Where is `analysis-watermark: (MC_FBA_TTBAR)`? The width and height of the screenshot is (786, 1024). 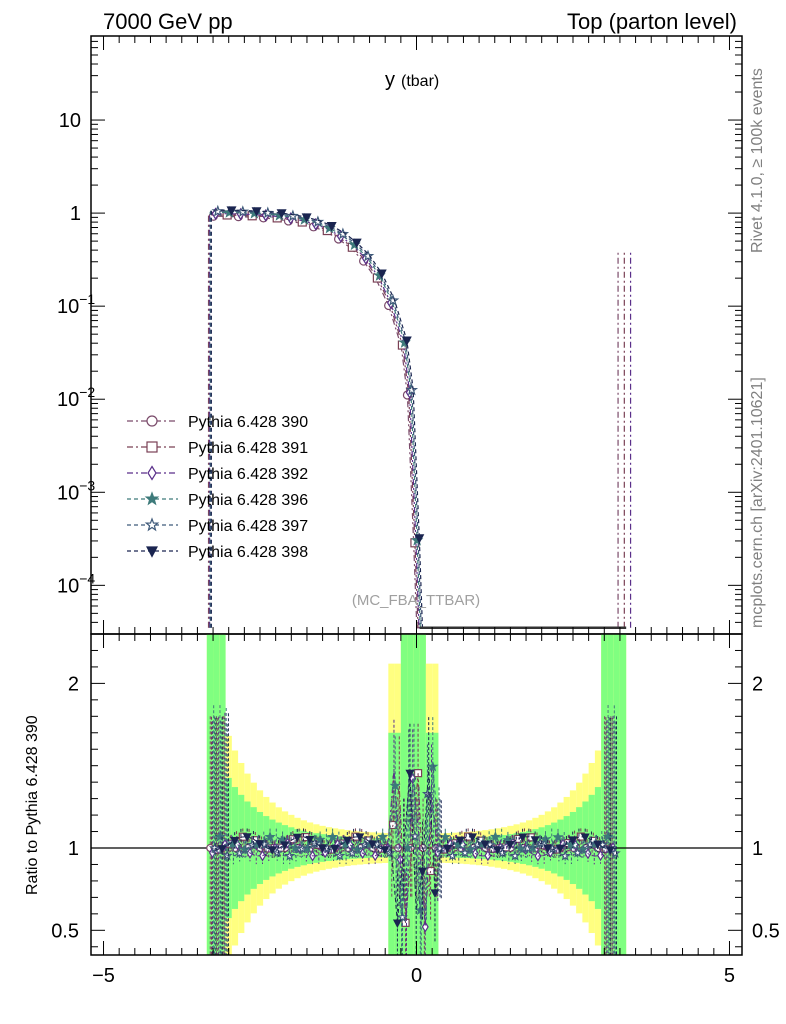
analysis-watermark: (MC_FBA_TTBAR) is located at coordinates (416, 600).